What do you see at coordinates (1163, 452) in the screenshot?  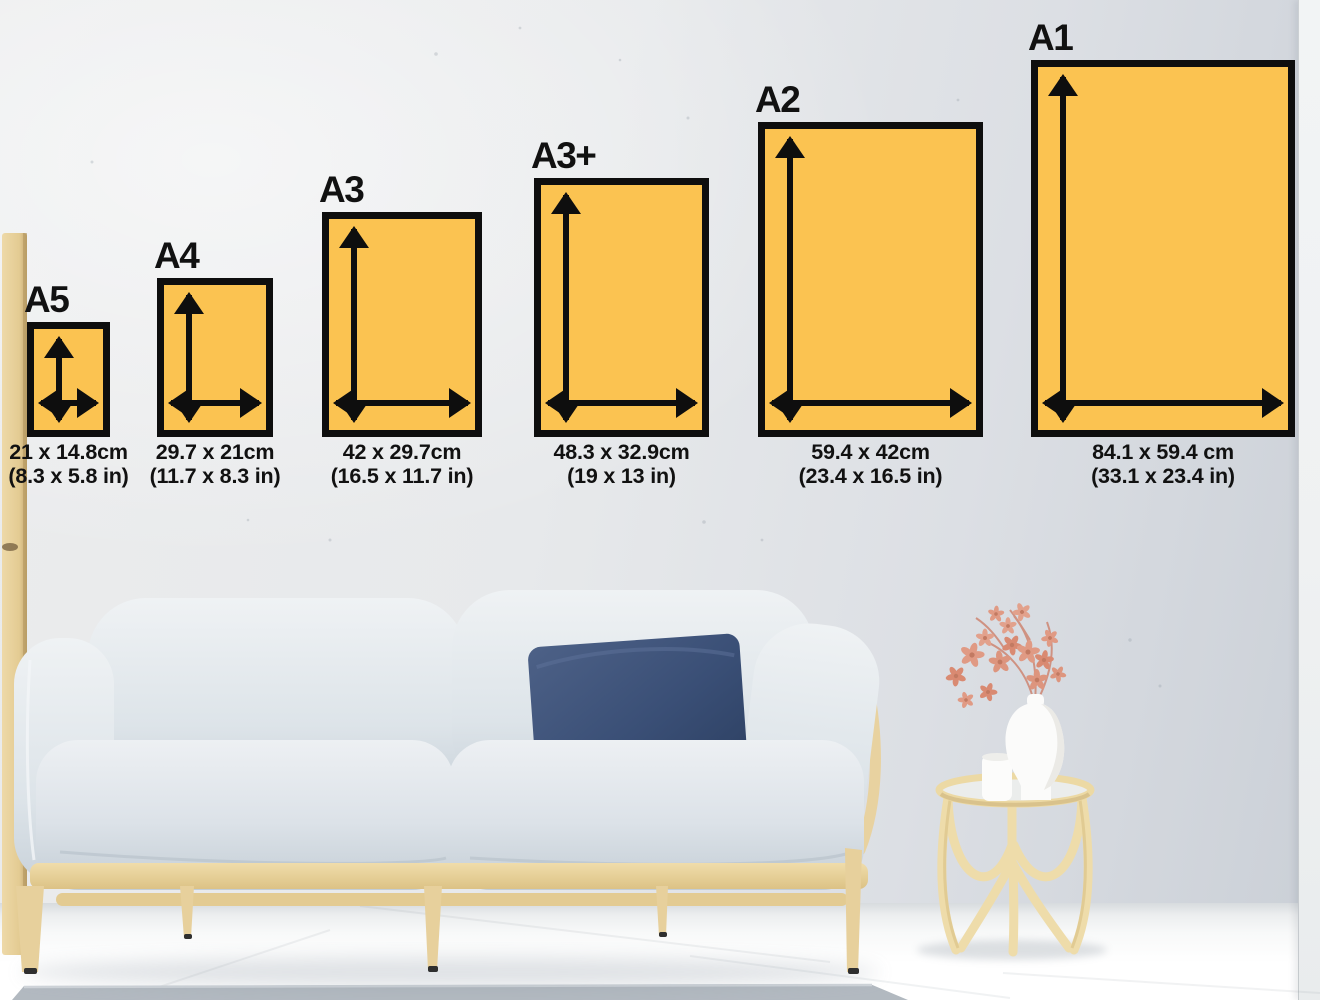 I see `size-cm-text: 84.1 x 59.4 cm` at bounding box center [1163, 452].